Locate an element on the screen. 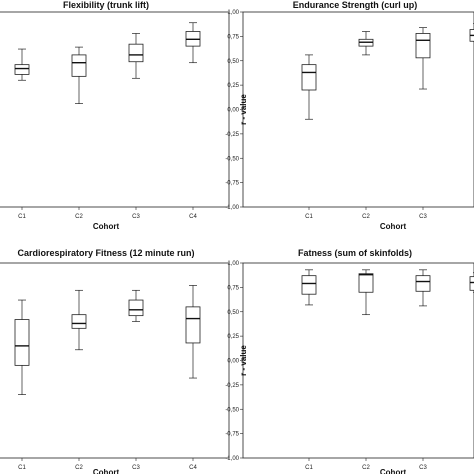 This screenshot has height=474, width=474. chart-title: Fatness (sum of skinfolds) is located at coordinates (355, 253).